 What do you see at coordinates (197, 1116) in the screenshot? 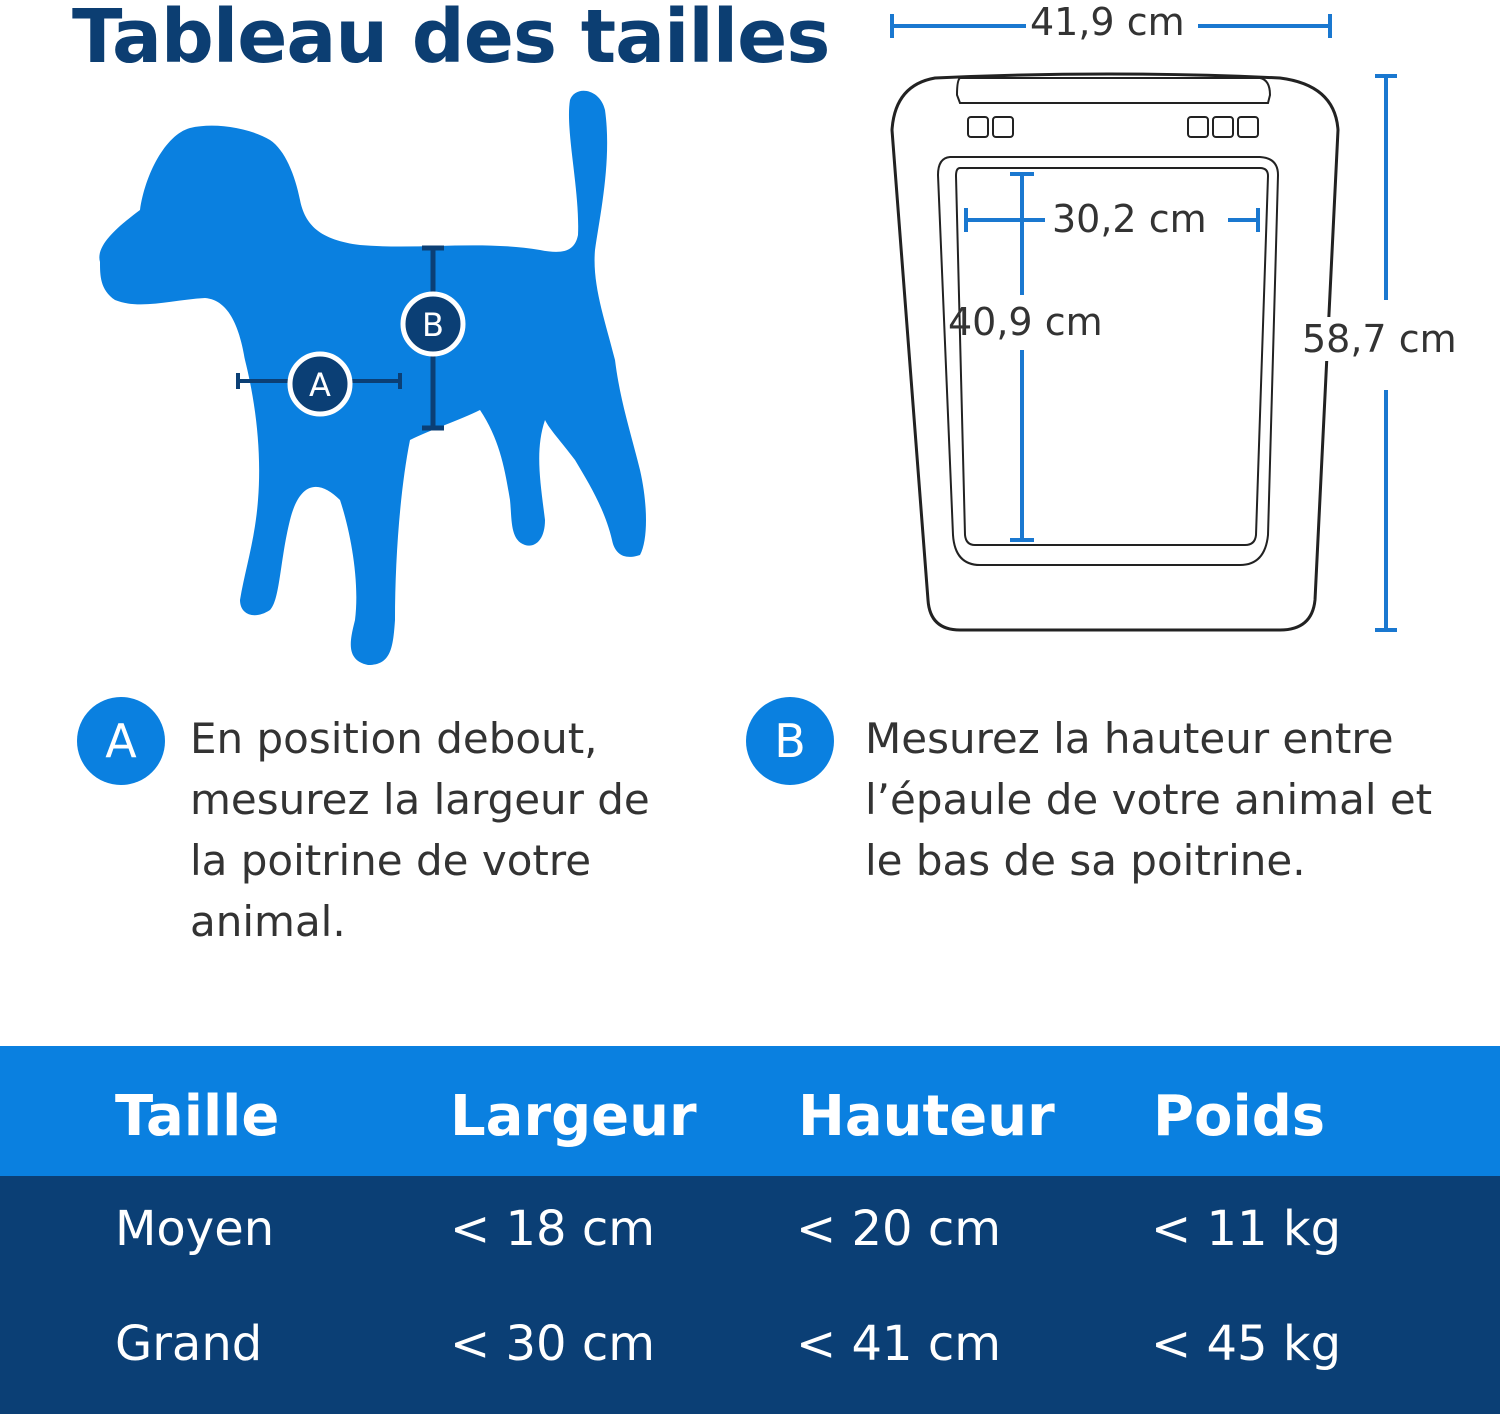
I see `header-taille: Taille` at bounding box center [197, 1116].